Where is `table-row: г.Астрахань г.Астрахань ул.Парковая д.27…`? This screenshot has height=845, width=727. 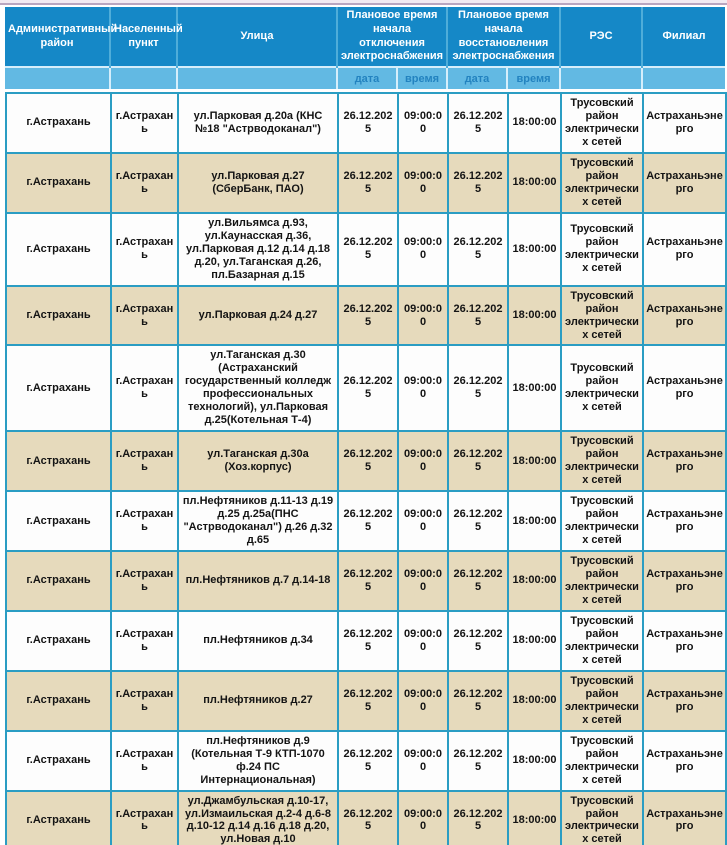
table-row: г.Астрахань г.Астрахань ул.Парковая д.27… is located at coordinates (366, 182).